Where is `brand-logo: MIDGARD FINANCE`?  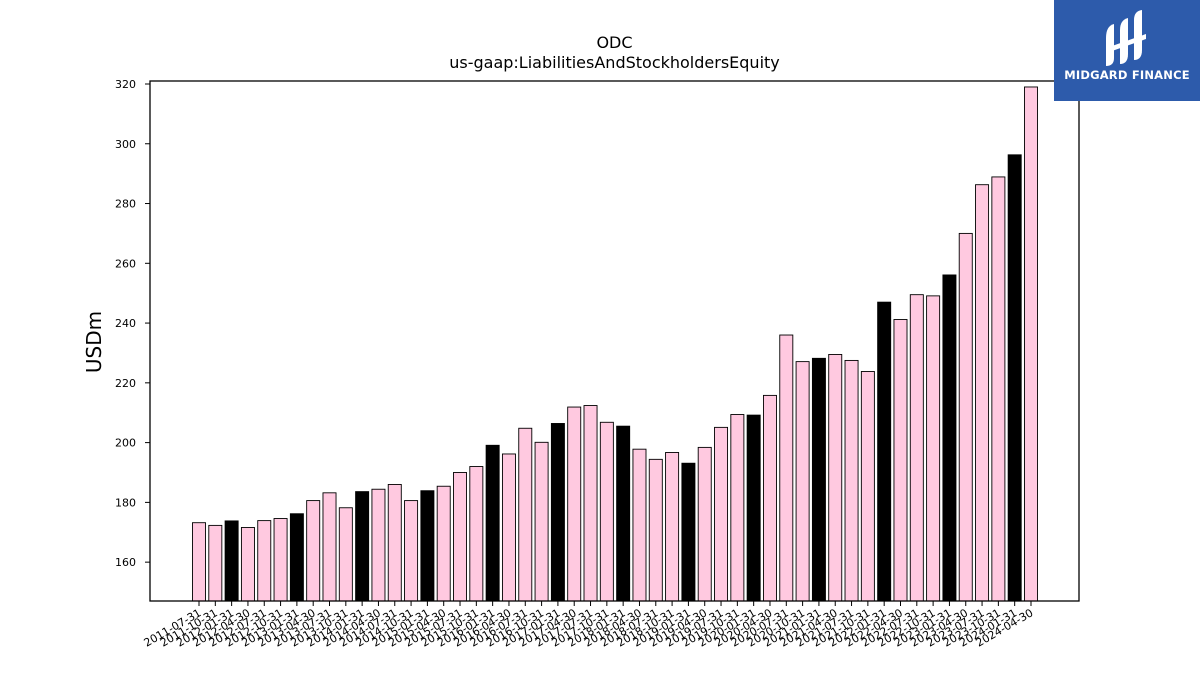 brand-logo: MIDGARD FINANCE is located at coordinates (1127, 50).